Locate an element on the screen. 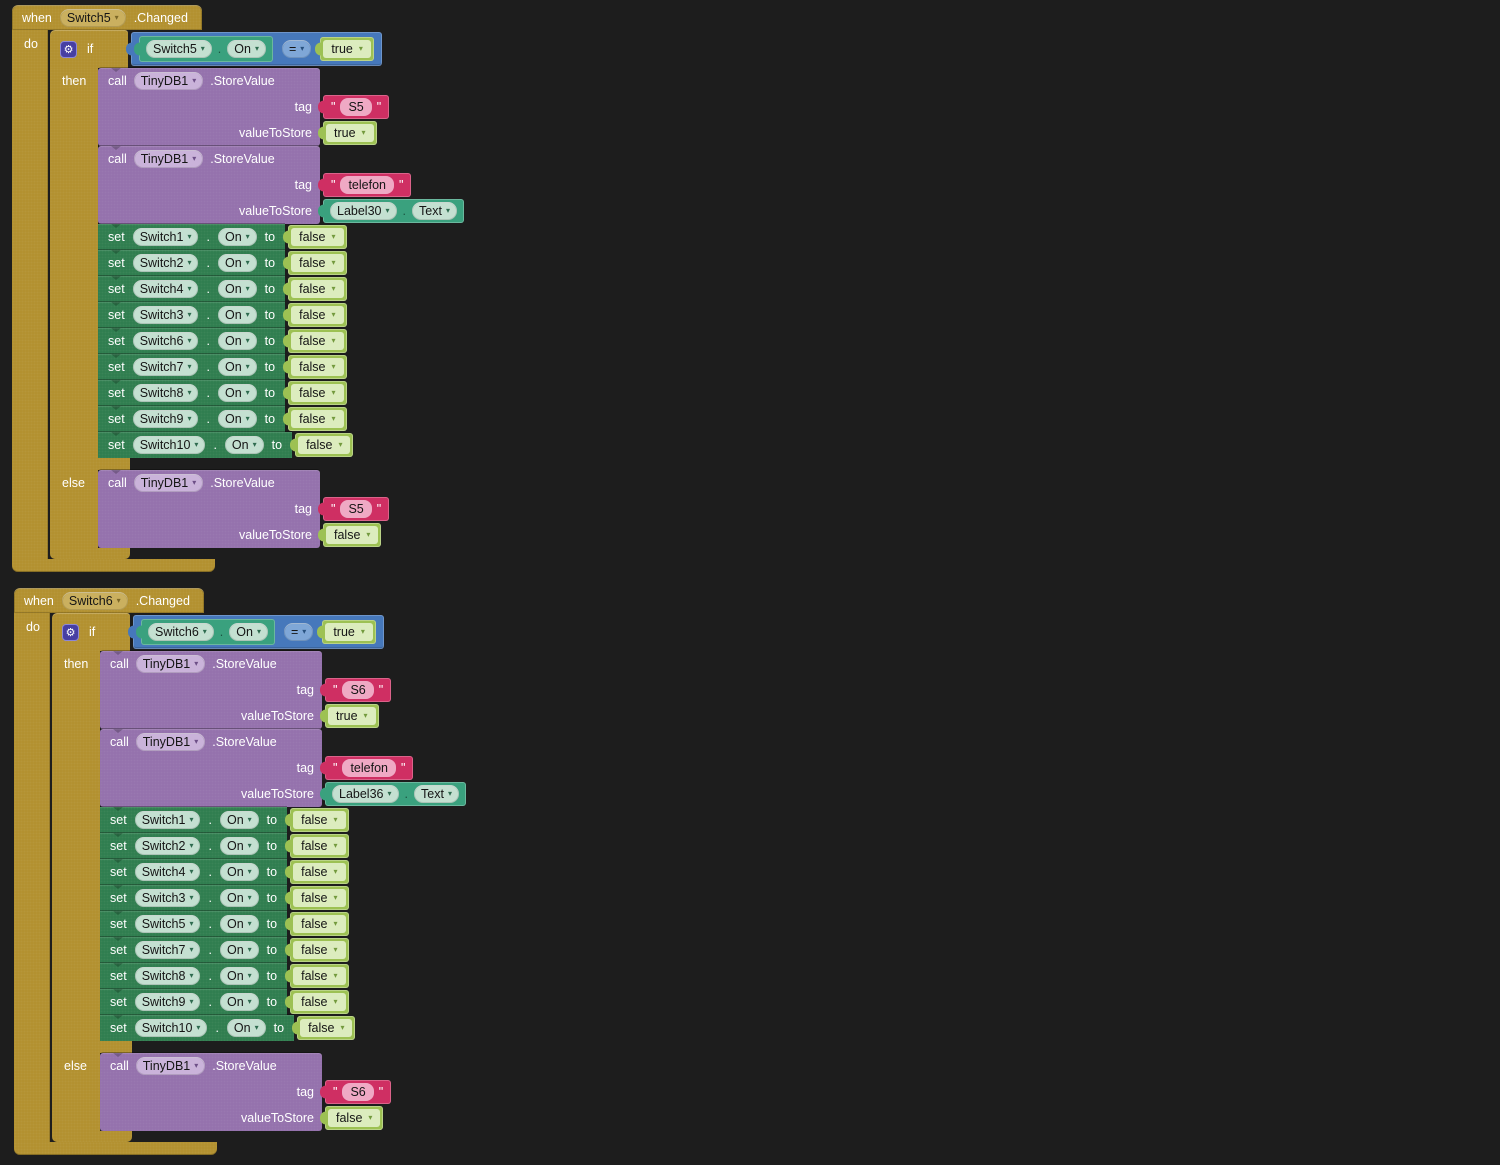 The height and width of the screenshot is (1165, 1500). getter-property-dropdown: On ▾ is located at coordinates (246, 49).